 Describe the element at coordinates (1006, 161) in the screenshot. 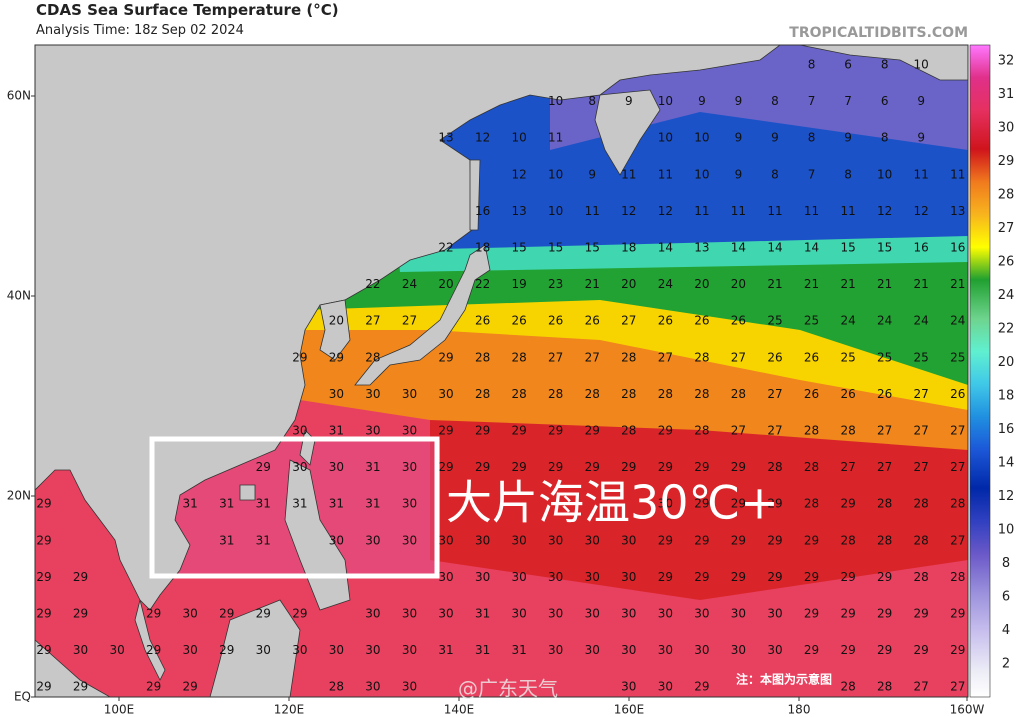

I see `colorbar-label: 29` at that location.